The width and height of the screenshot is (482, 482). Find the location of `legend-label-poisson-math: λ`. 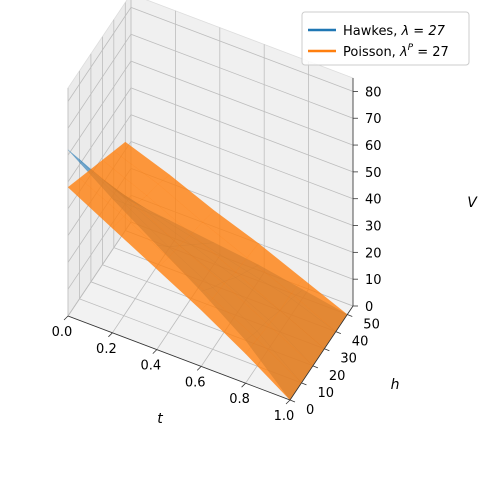

legend-label-poisson-math: λ is located at coordinates (403, 52).